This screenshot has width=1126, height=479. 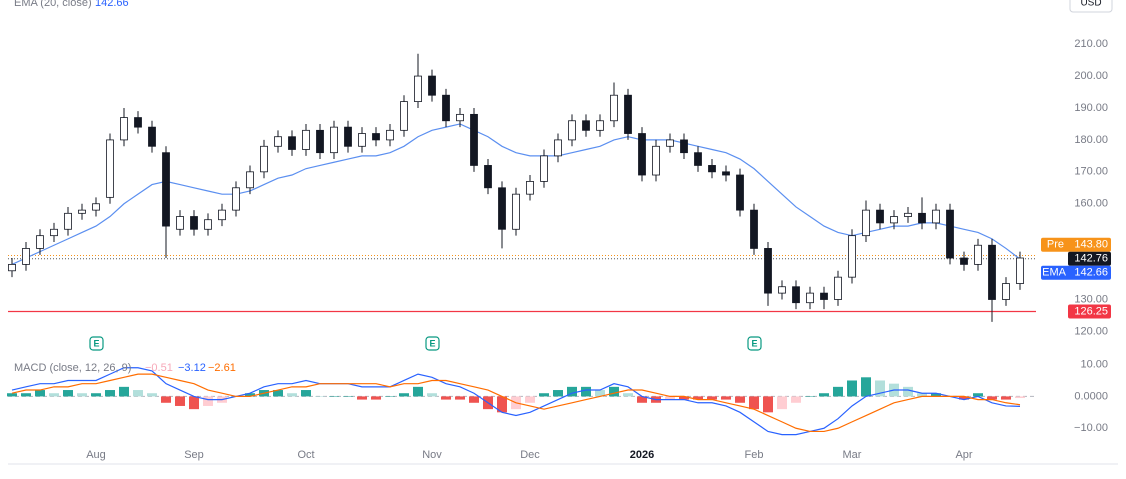 I want to click on y-tick-label: 210.00, so click(x=1091, y=44).